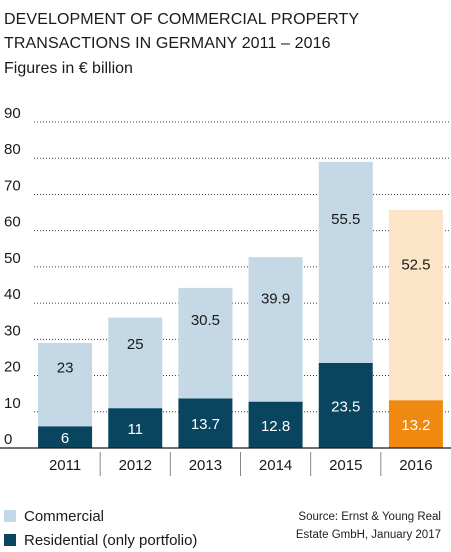  Describe the element at coordinates (369, 517) in the screenshot. I see `source-line-1: Source: Ernst & Young Real` at that location.